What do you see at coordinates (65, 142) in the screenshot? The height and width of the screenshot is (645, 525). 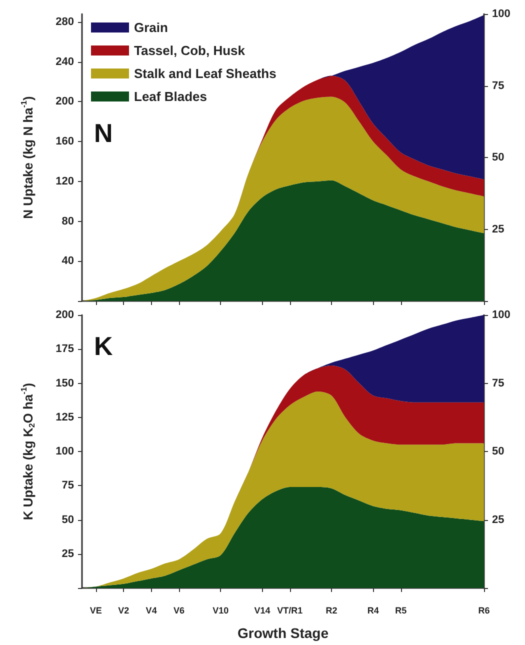 I see `y-tick-label: 160` at bounding box center [65, 142].